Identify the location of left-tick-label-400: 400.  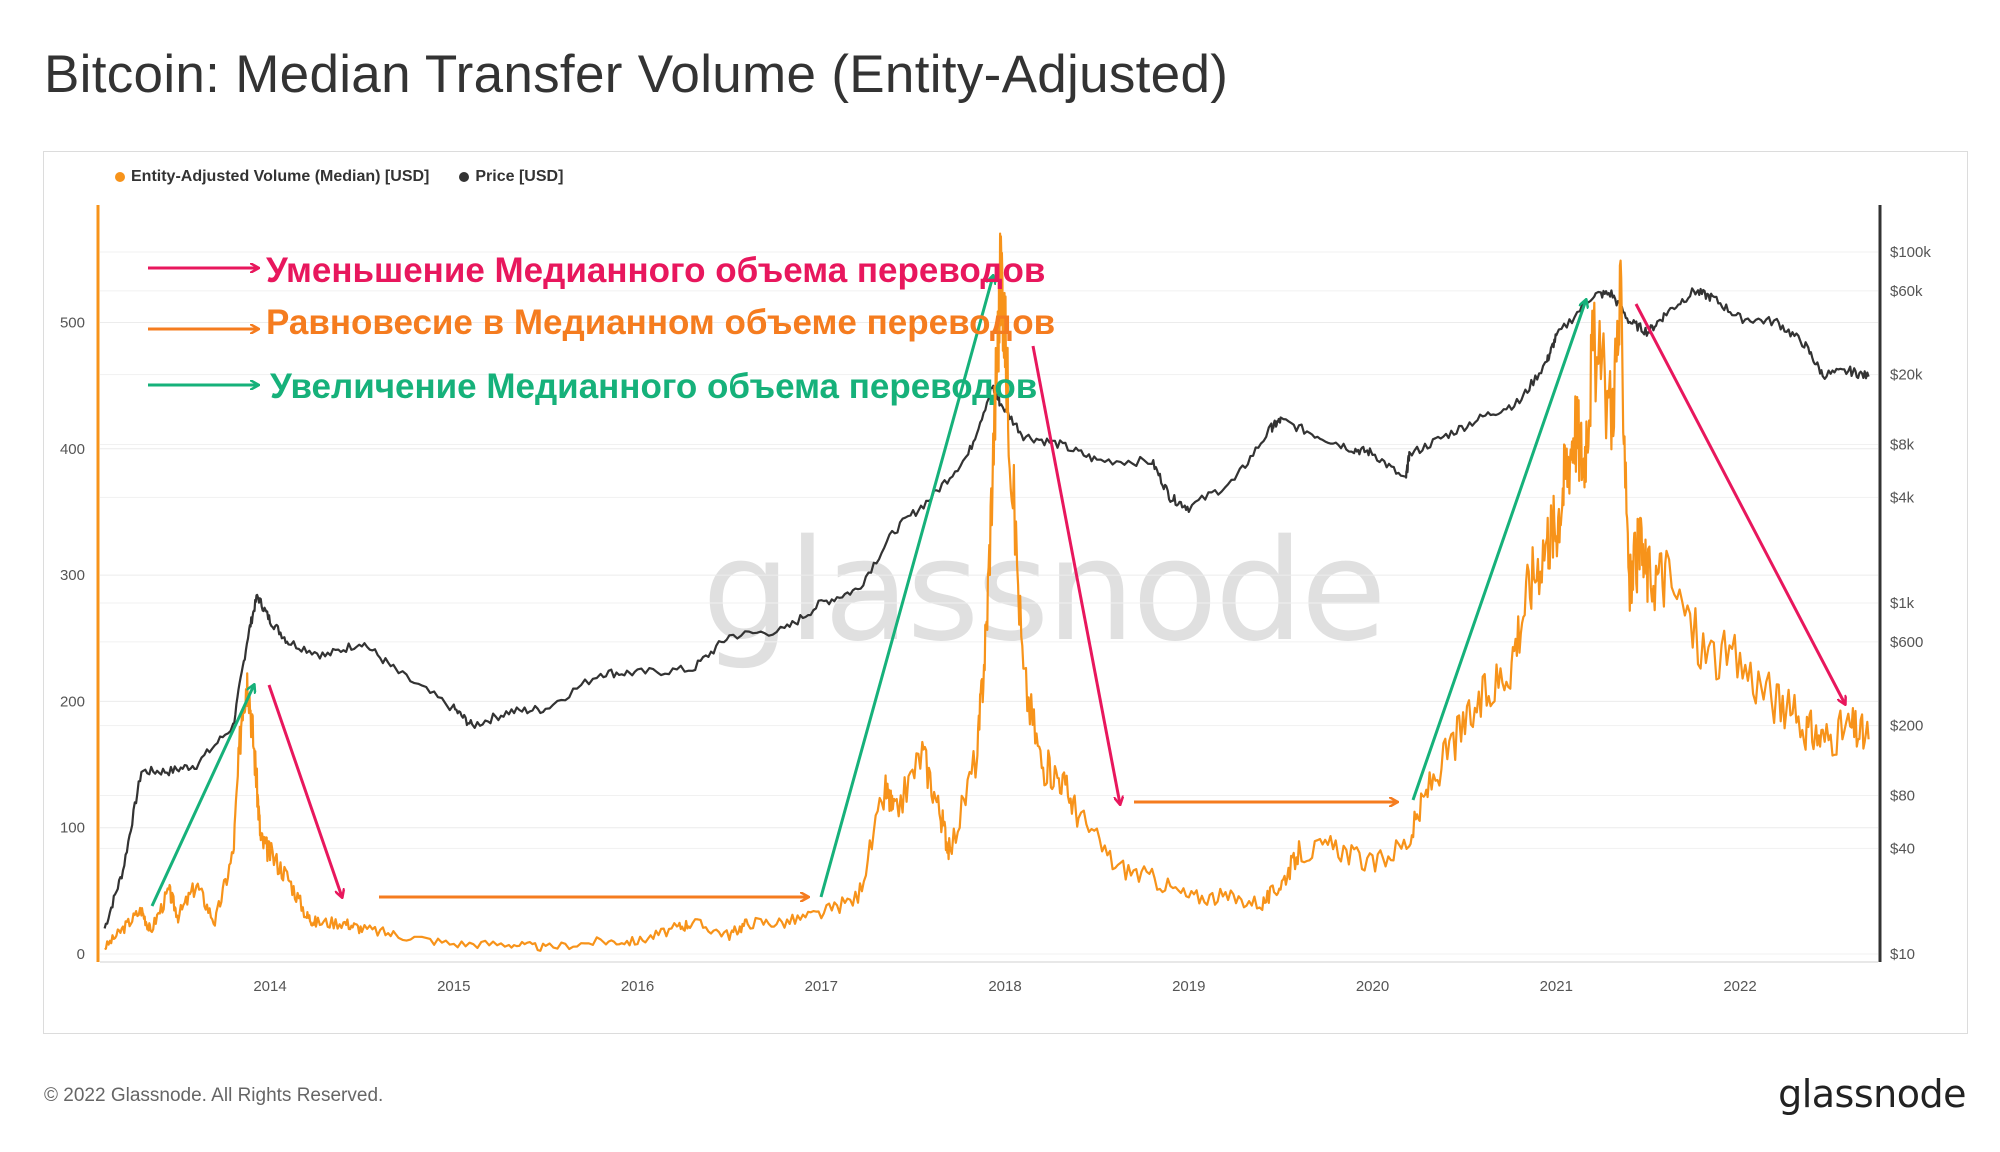
(72, 449).